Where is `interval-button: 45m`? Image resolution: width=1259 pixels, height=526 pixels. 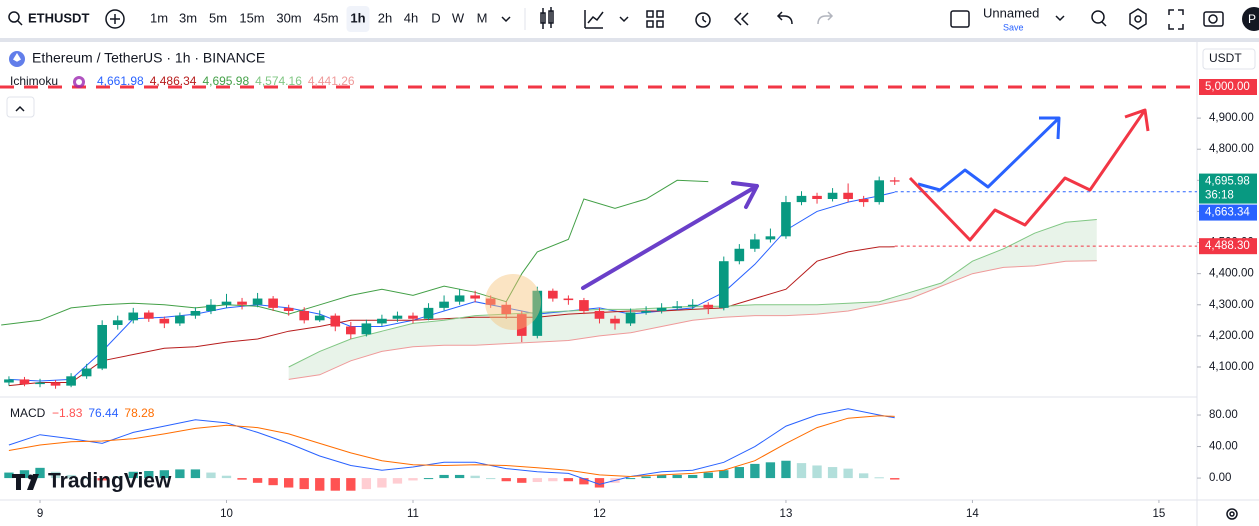
interval-button: 45m is located at coordinates (325, 17).